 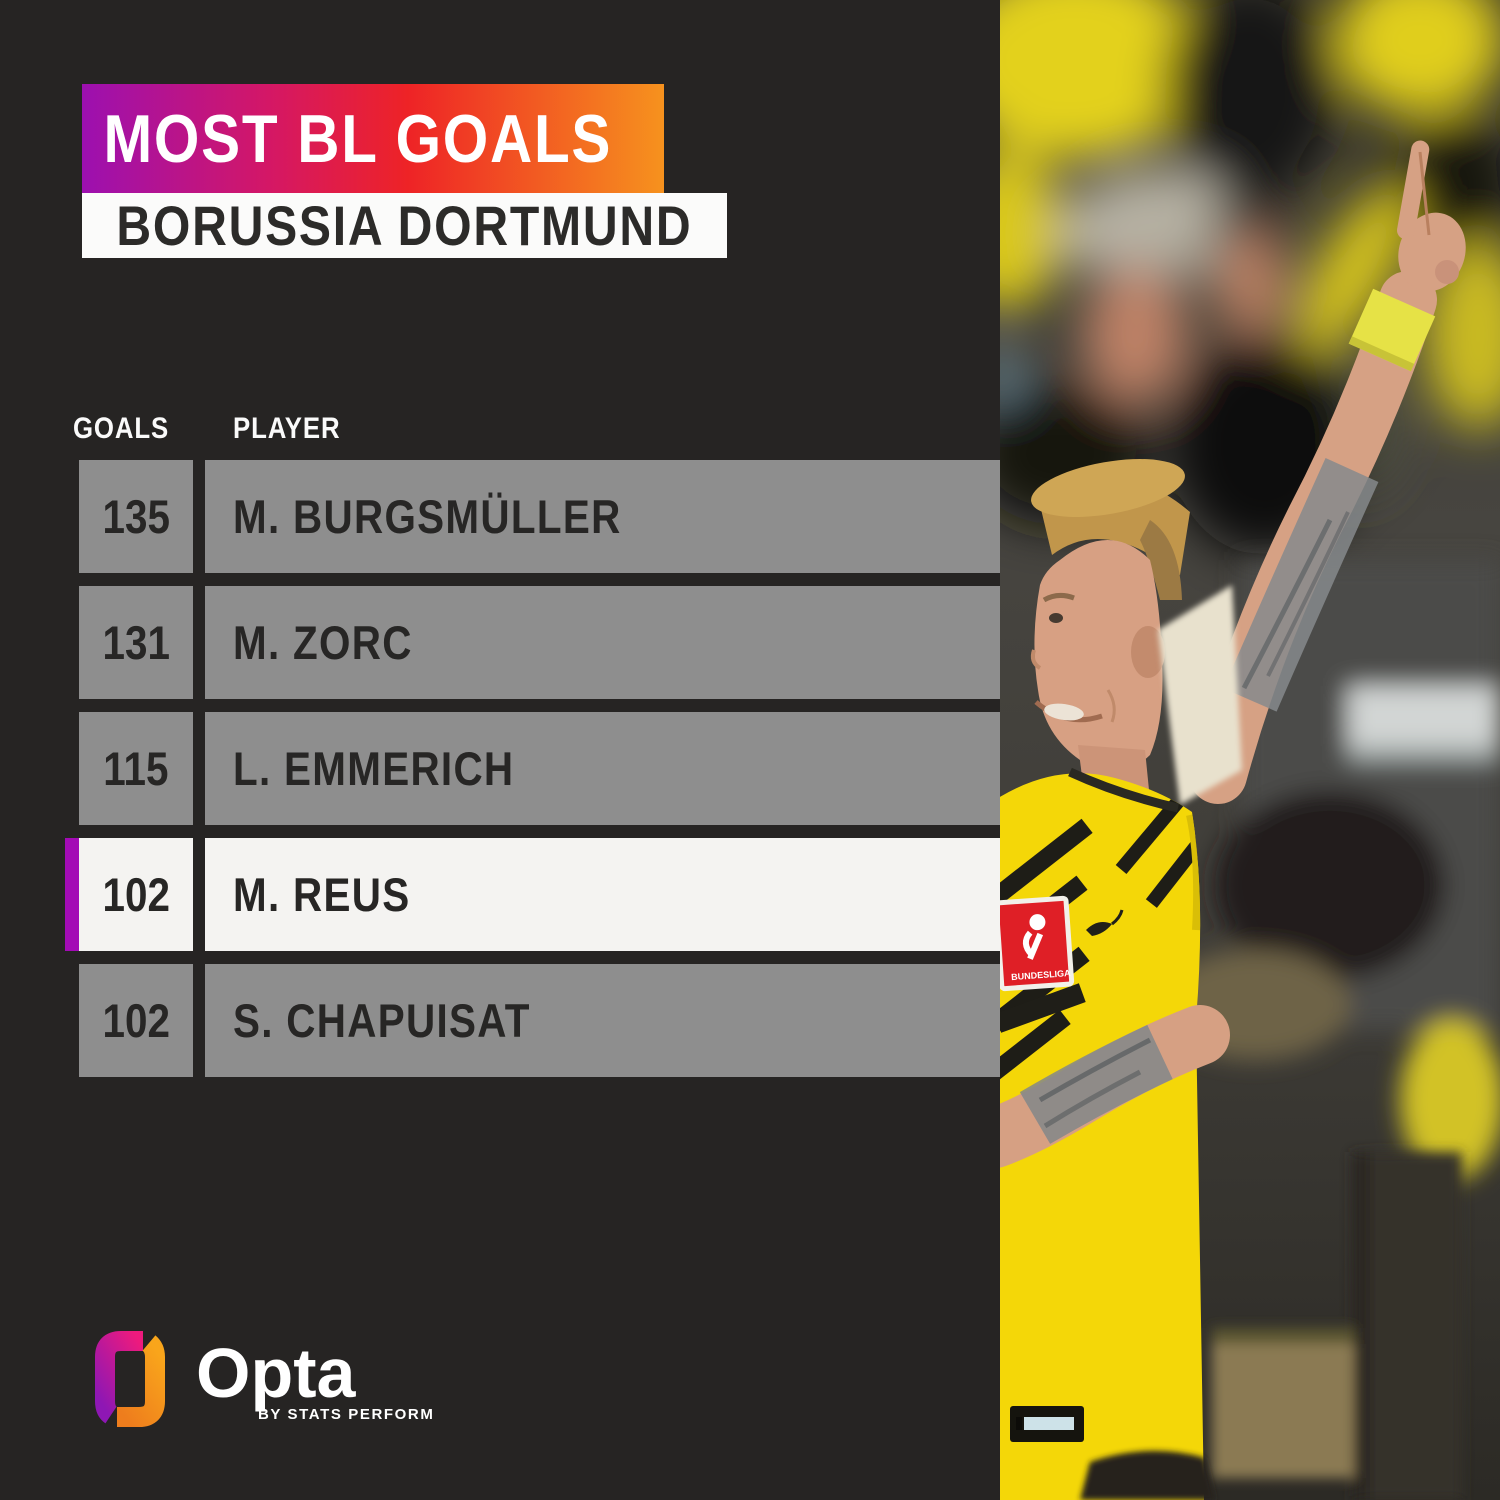 I want to click on opta-wordmark: Opta, so click(x=276, y=1373).